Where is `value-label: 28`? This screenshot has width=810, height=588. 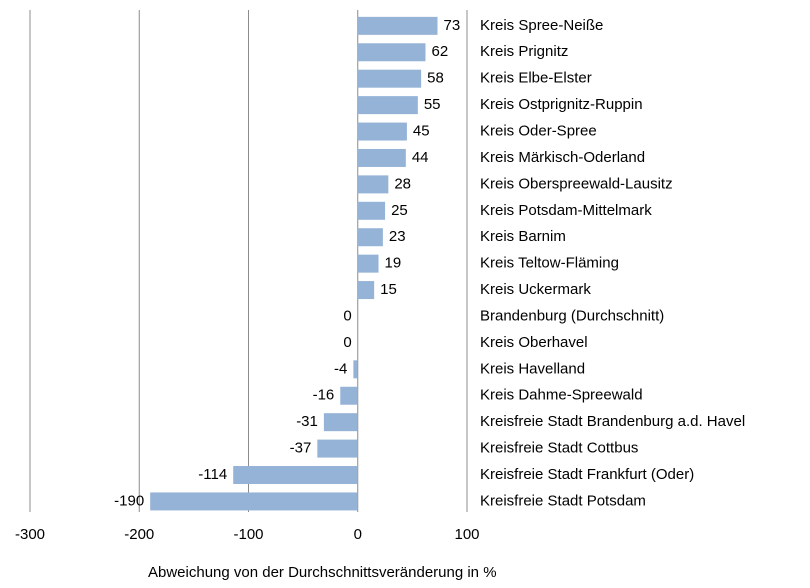 value-label: 28 is located at coordinates (402, 183).